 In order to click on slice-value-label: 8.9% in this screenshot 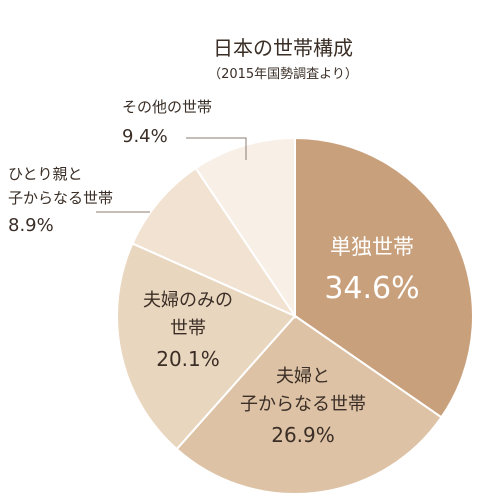, I will do `click(31, 225)`.